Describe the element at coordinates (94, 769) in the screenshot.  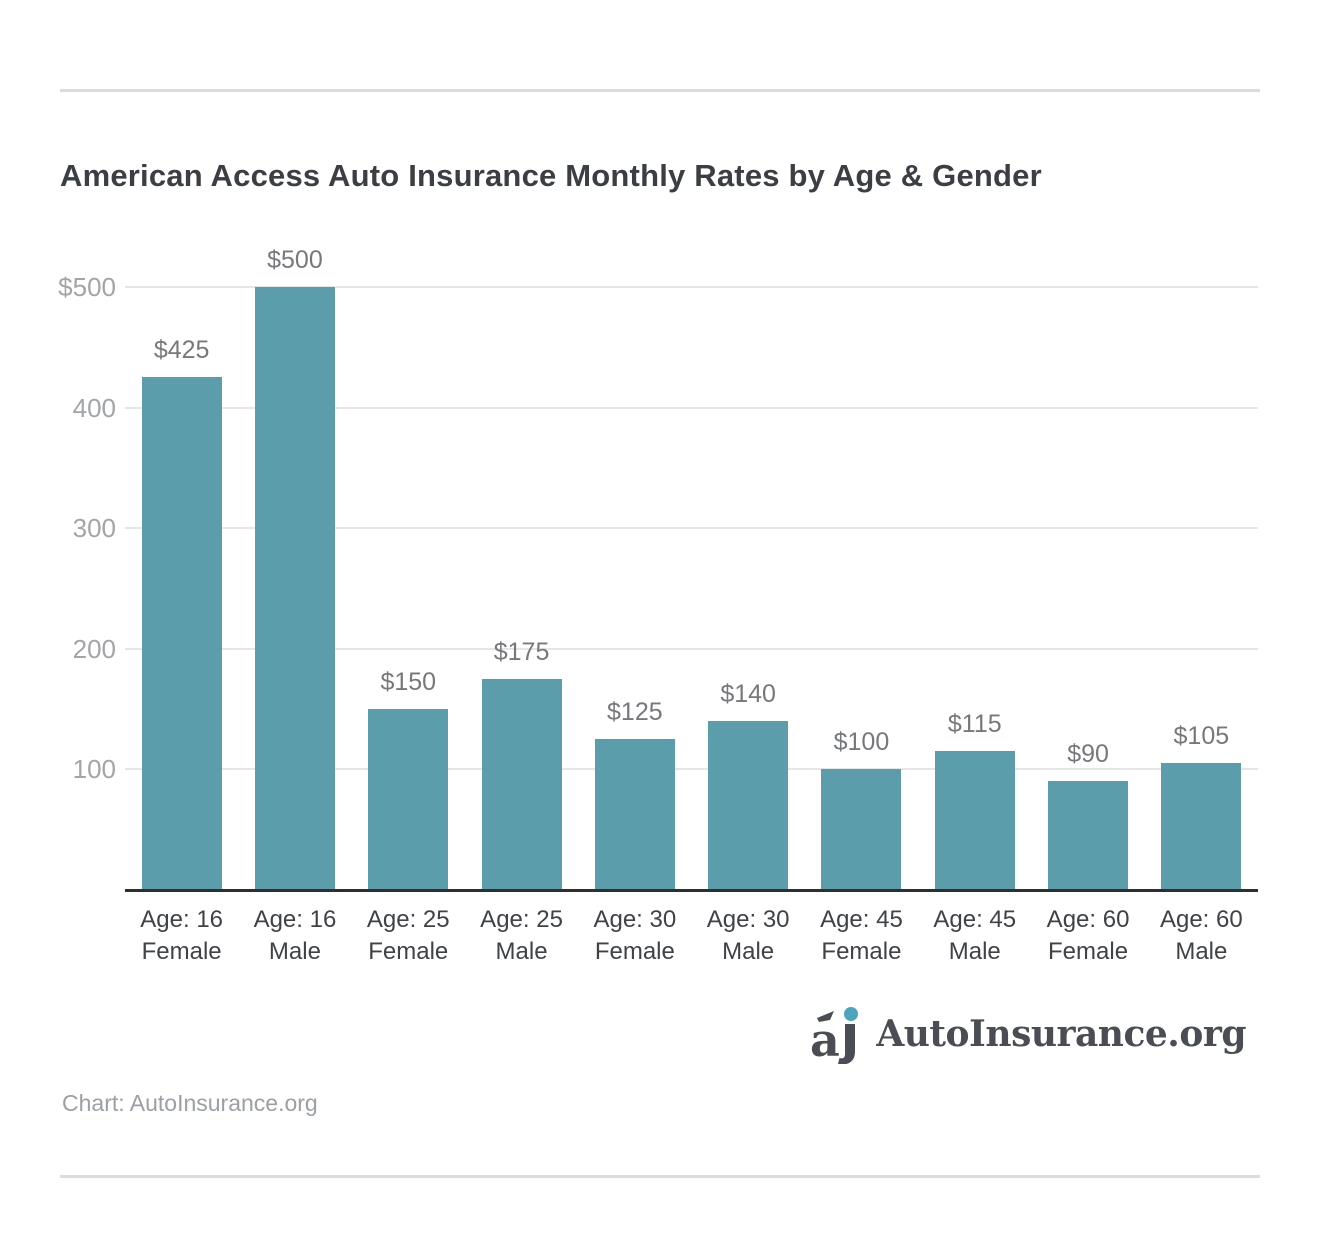
I see `y-axis-tick-label: 100` at that location.